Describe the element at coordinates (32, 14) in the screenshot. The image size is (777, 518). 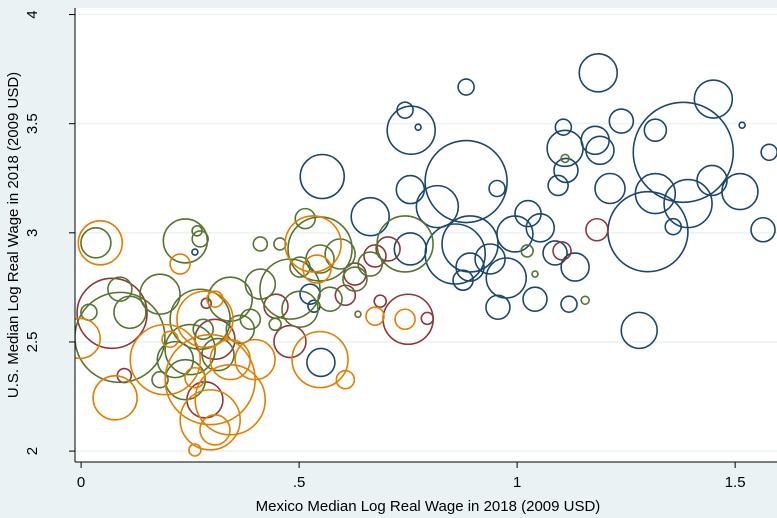
I see `y-tick-label: 4` at that location.